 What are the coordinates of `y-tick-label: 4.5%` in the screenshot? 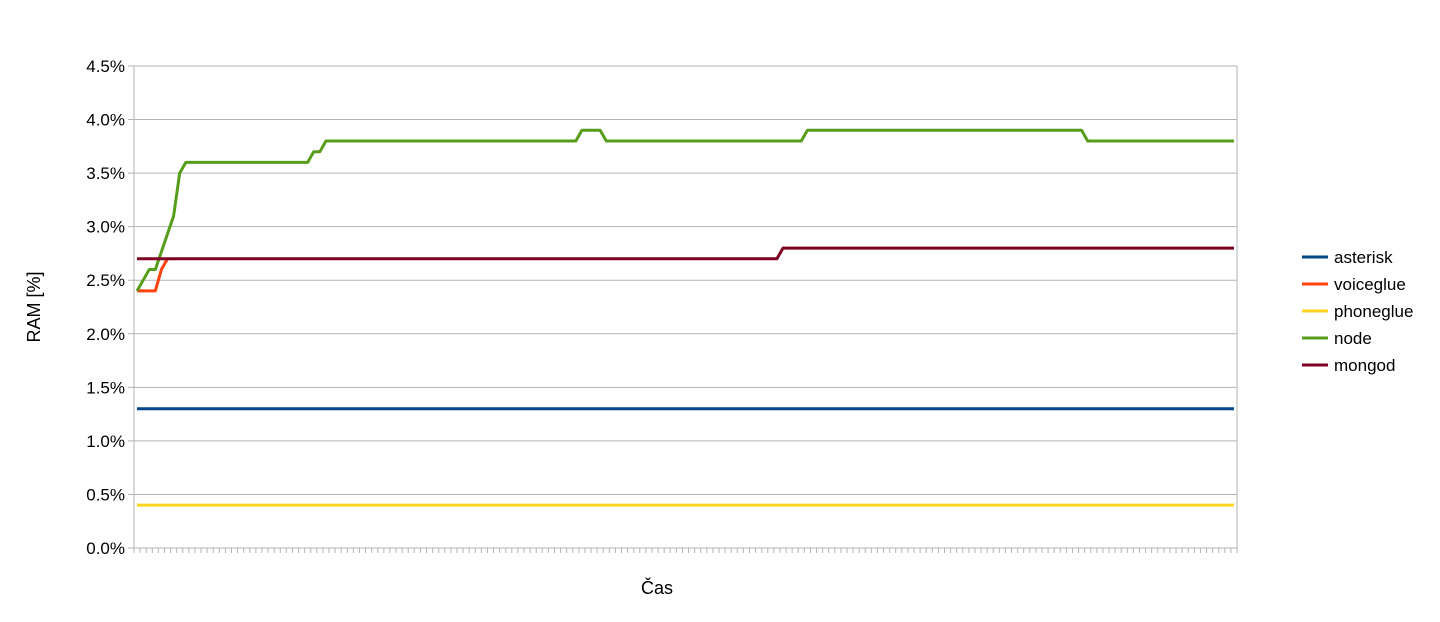 It's located at (105, 66).